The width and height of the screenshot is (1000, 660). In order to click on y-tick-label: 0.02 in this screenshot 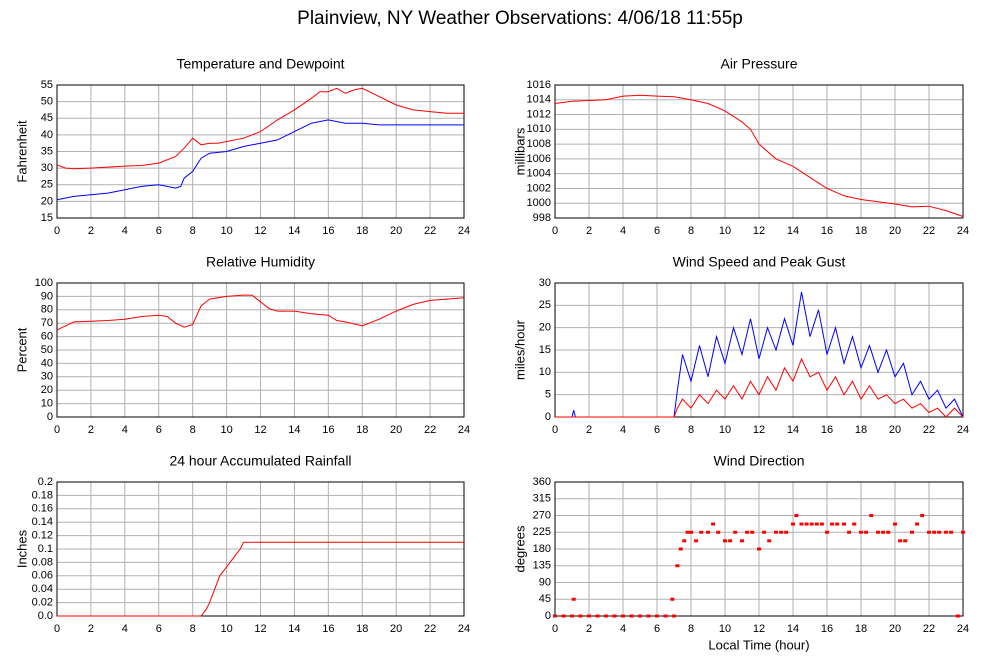, I will do `click(42, 603)`.